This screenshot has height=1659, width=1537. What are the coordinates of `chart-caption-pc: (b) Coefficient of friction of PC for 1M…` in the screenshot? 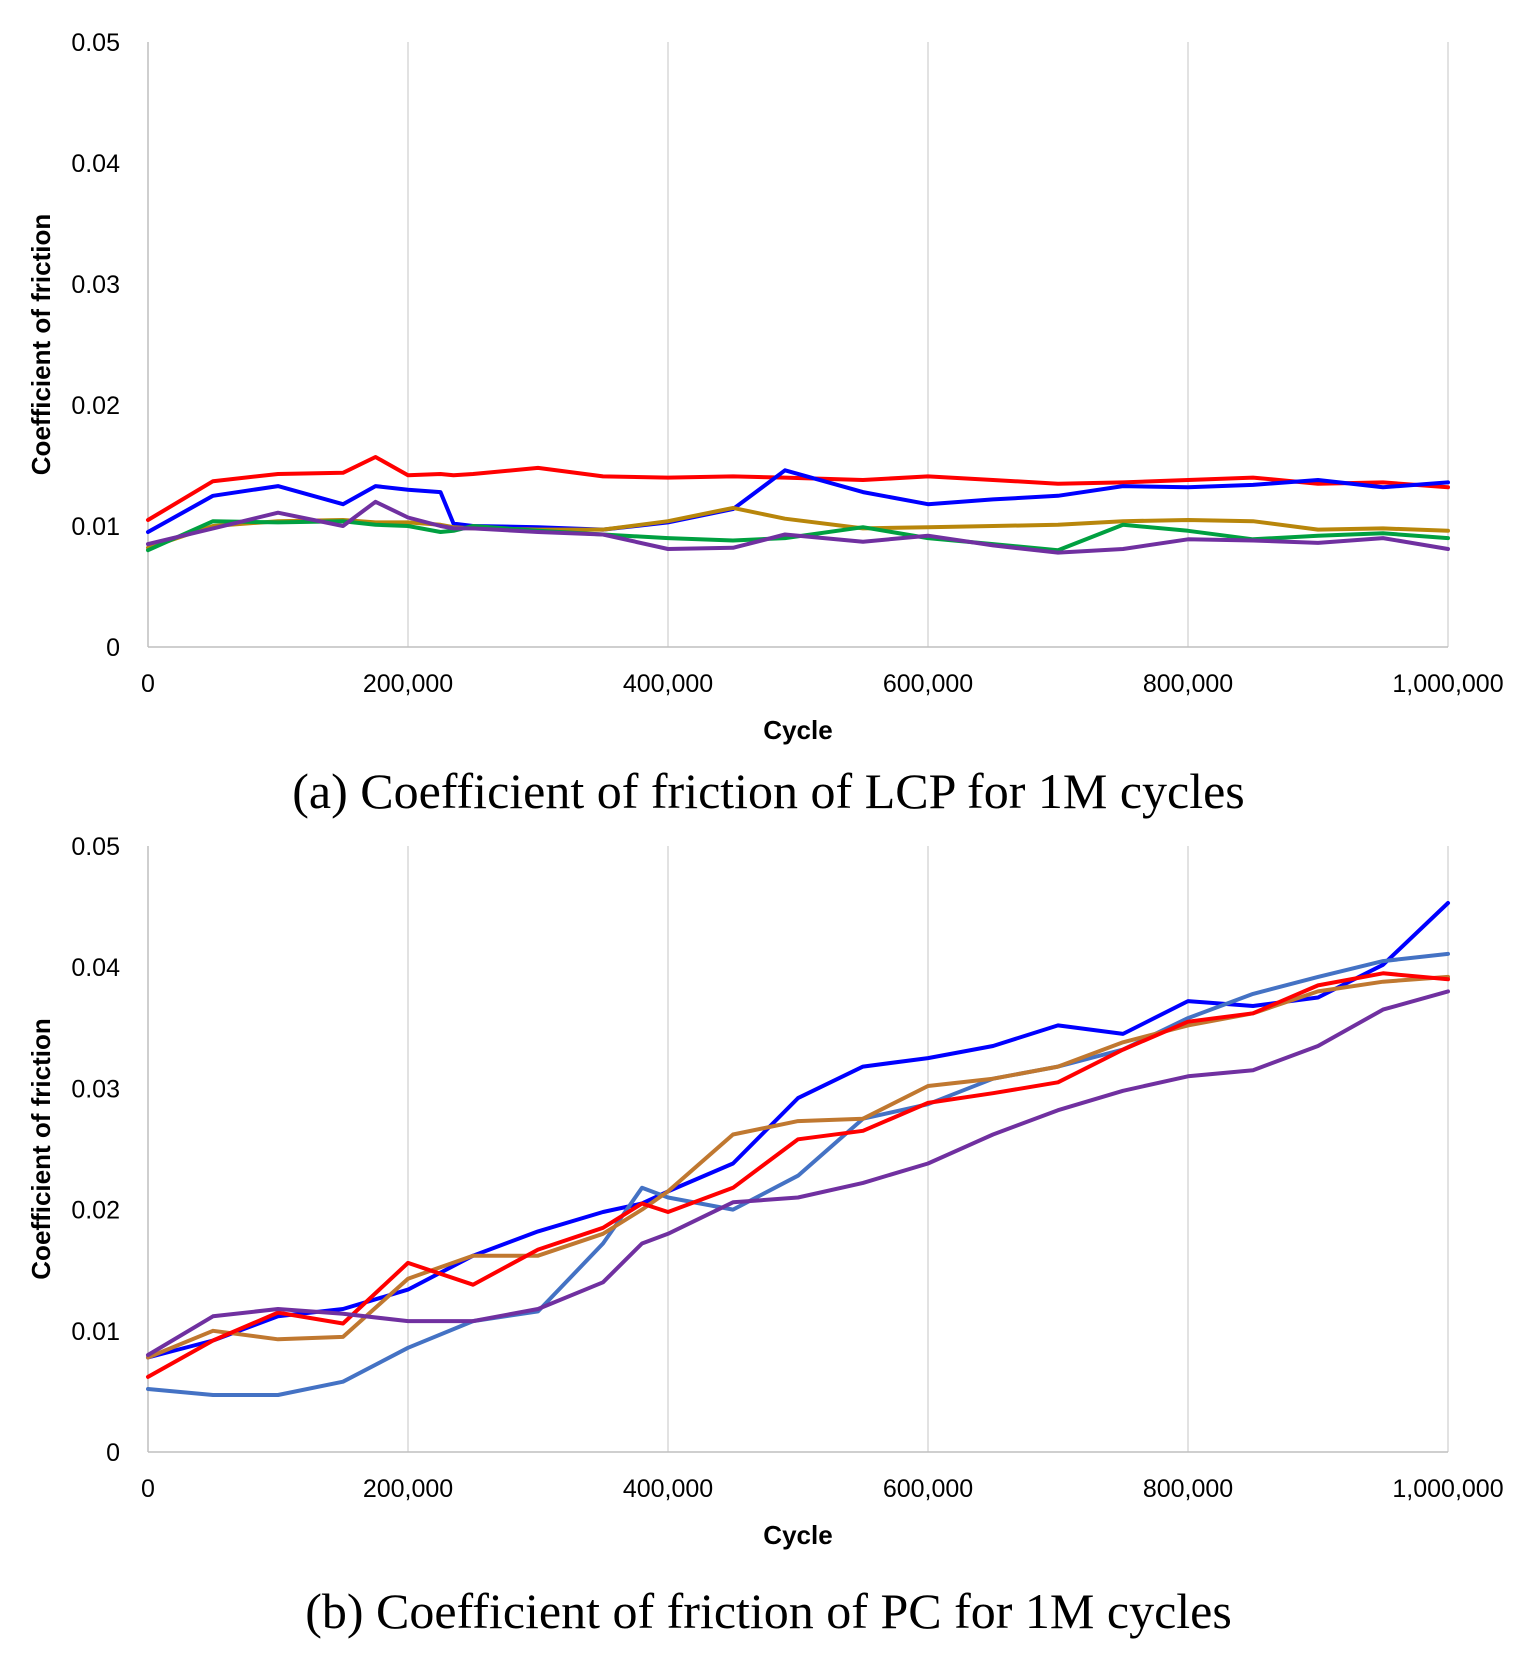 It's located at (768, 1611).